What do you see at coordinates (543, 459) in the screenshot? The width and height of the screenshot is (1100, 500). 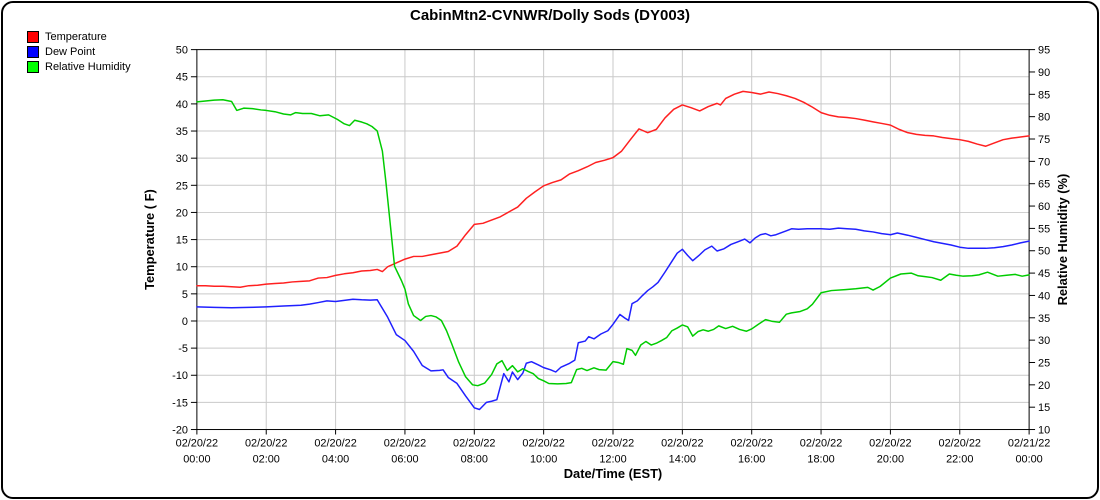 I see `x-tick-time-label: 10:00` at bounding box center [543, 459].